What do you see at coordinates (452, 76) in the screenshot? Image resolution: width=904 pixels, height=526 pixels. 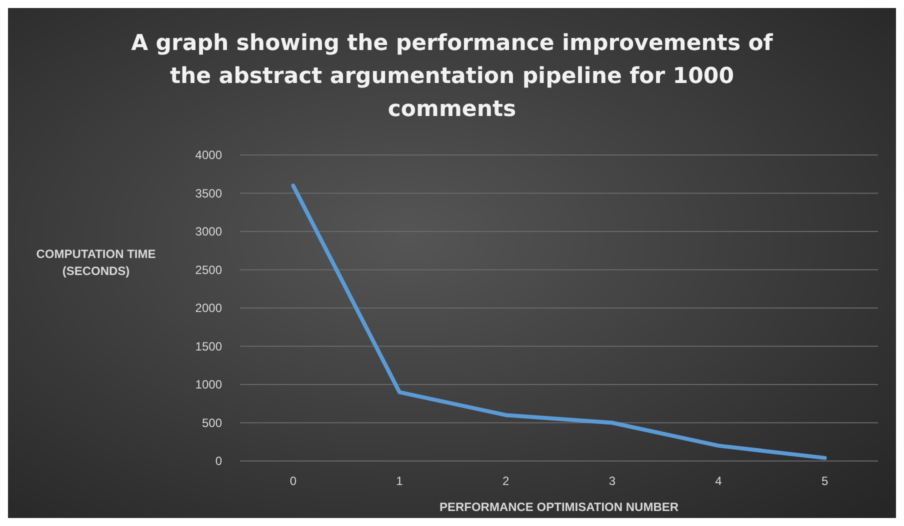 I see `chart-title: A graph showing the performance improvements of the abstract argumentation pipeline for 1000 comments` at bounding box center [452, 76].